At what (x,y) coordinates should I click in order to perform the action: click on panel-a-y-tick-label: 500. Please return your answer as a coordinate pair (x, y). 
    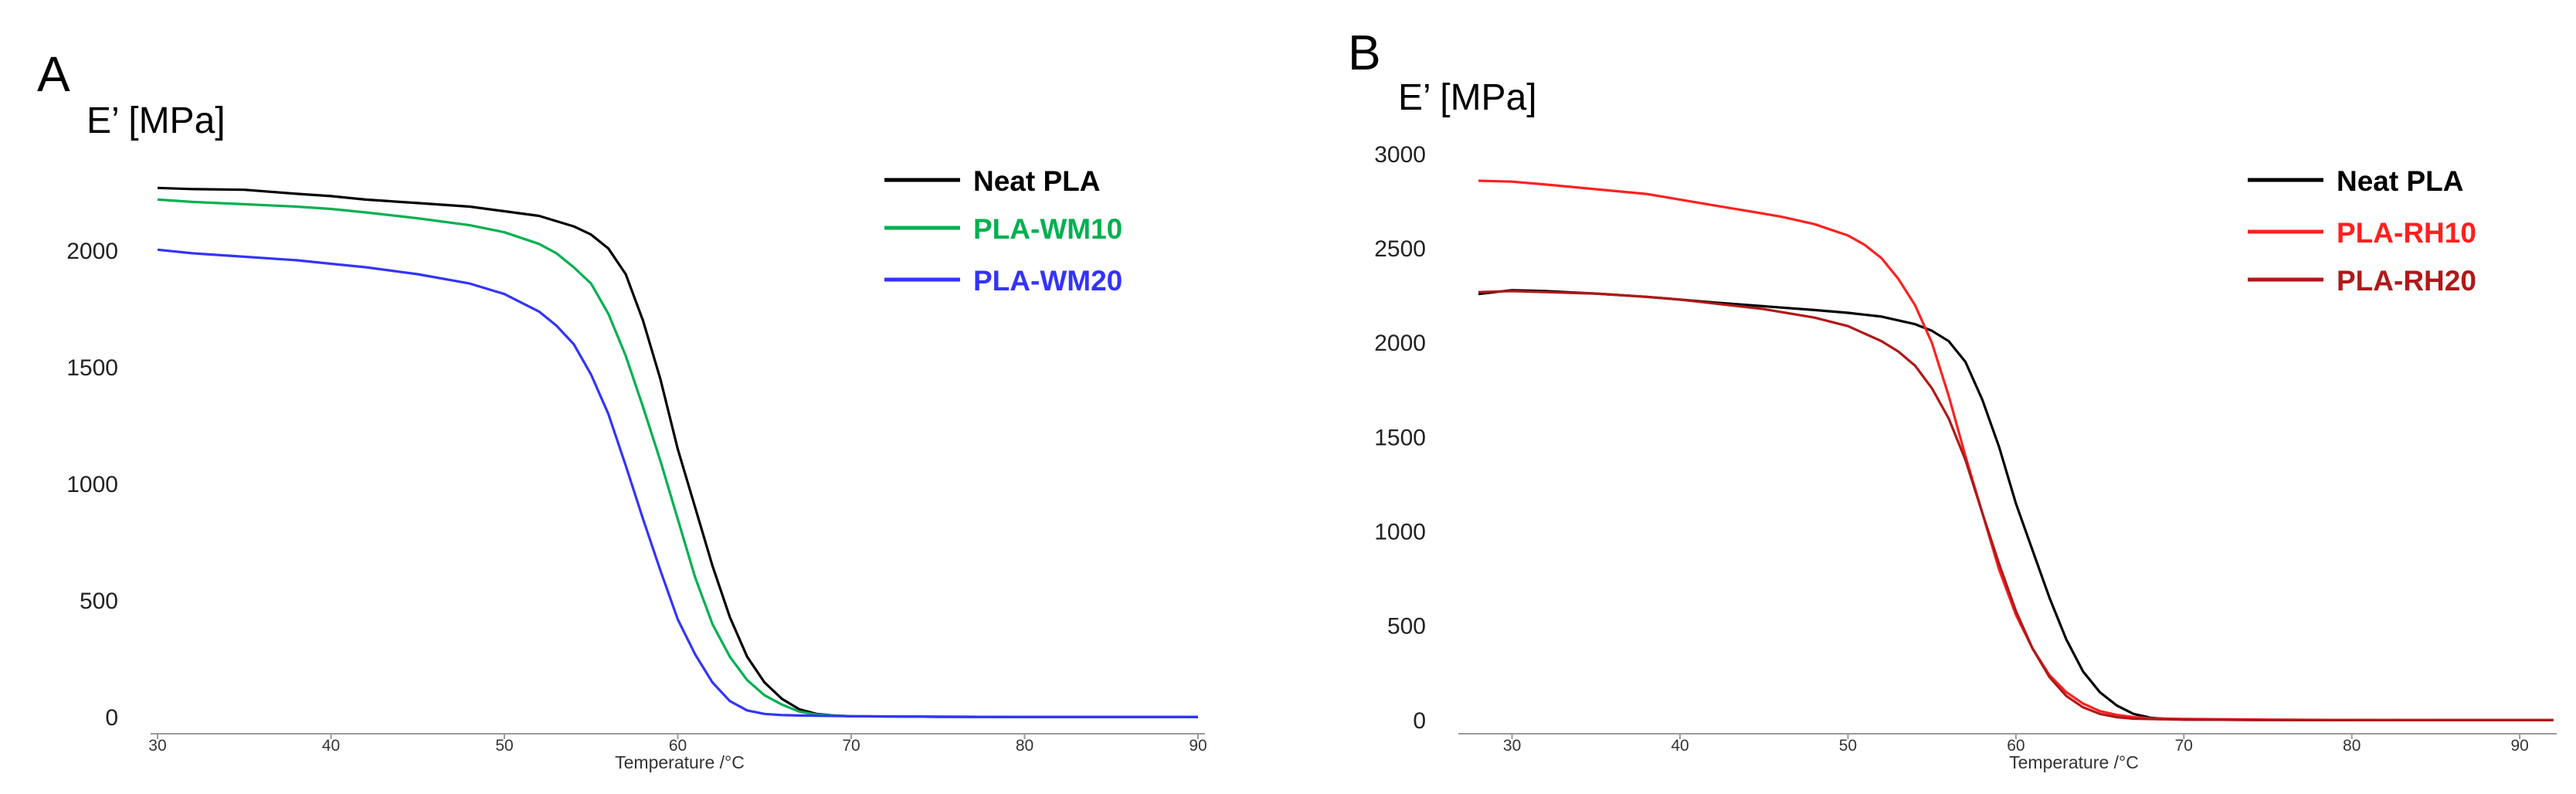
    Looking at the image, I should click on (99, 601).